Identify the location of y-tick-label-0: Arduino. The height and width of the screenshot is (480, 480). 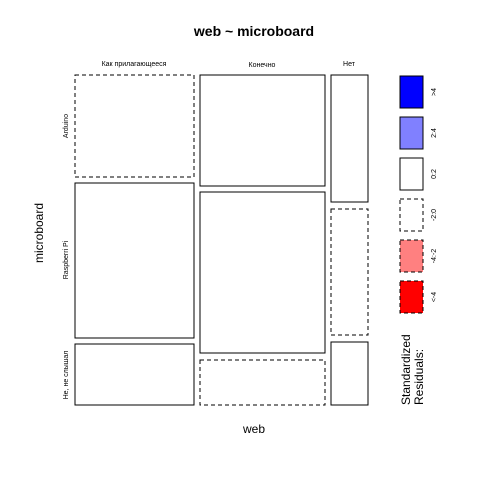
(66, 126).